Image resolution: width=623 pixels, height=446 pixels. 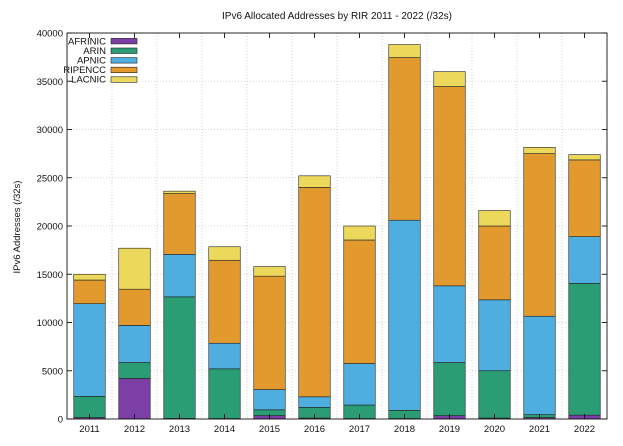 I want to click on bar-apnic-2012, so click(x=134, y=344).